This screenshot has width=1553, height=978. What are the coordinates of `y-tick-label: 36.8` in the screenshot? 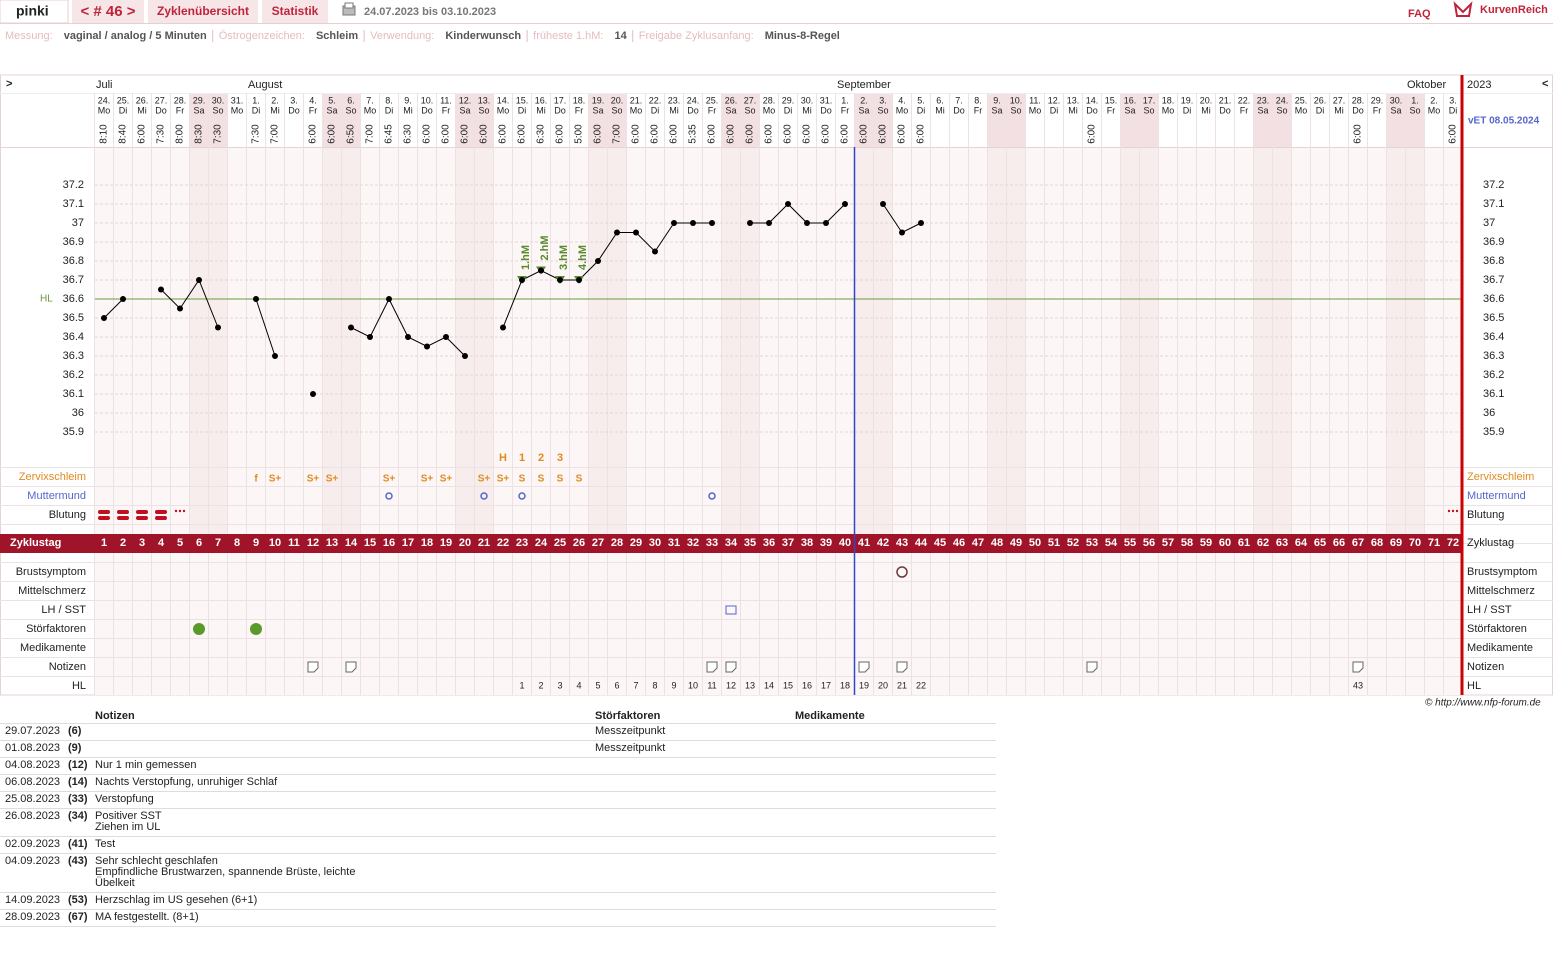 It's located at (73, 261).